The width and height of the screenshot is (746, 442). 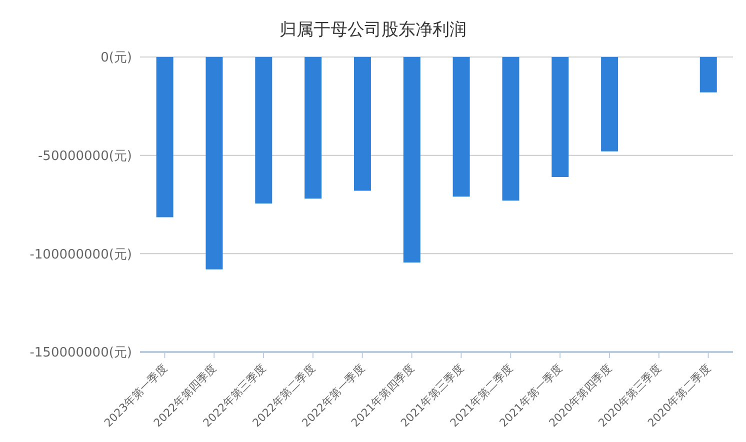 I want to click on y-tick-label: -150000000(元), so click(x=81, y=353).